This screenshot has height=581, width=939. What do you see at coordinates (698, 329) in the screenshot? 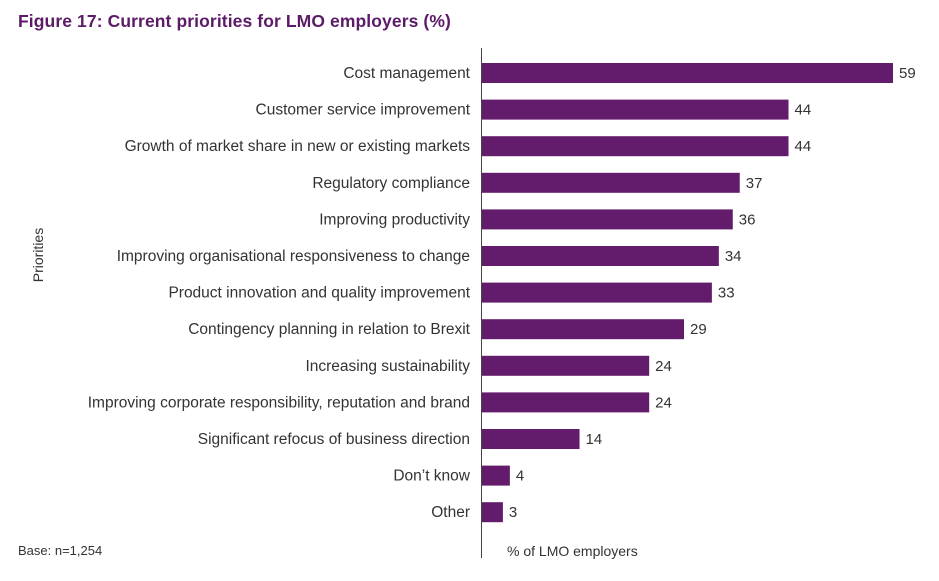
I see `value-label: 29` at bounding box center [698, 329].